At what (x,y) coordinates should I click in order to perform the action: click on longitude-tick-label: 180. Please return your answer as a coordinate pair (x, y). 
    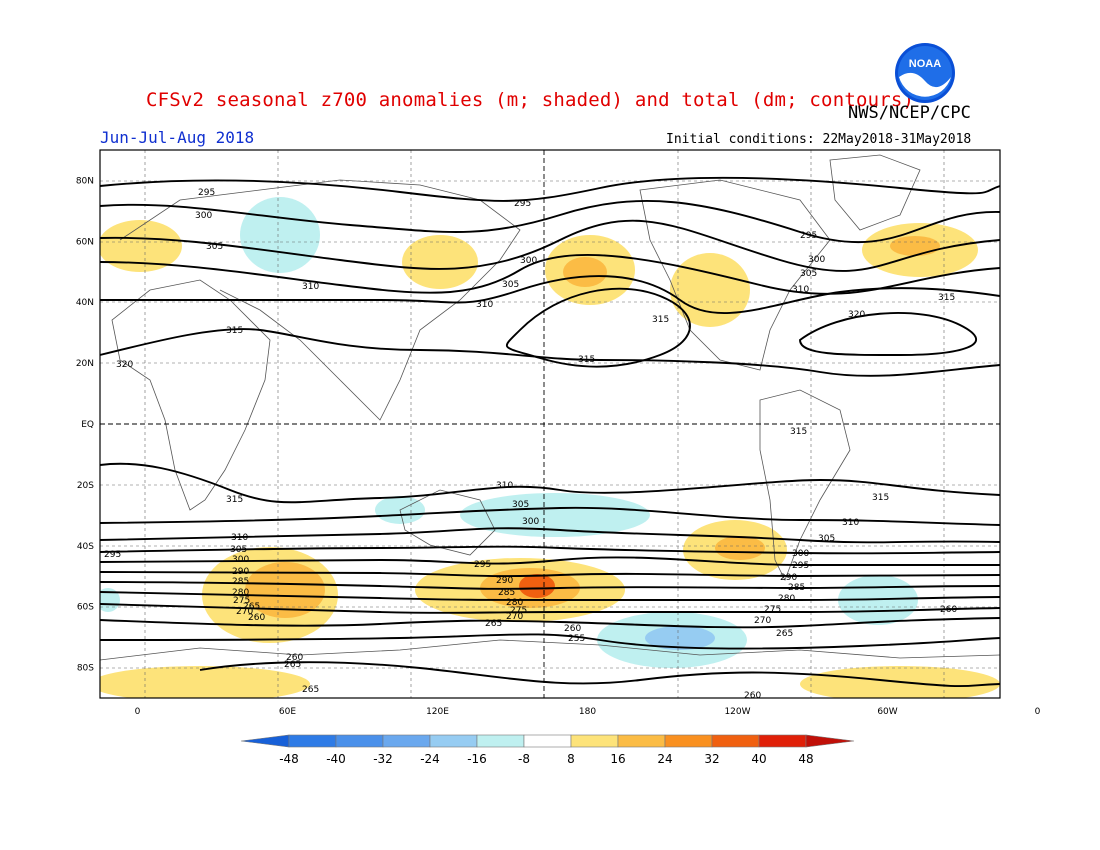
    Looking at the image, I should click on (587, 712).